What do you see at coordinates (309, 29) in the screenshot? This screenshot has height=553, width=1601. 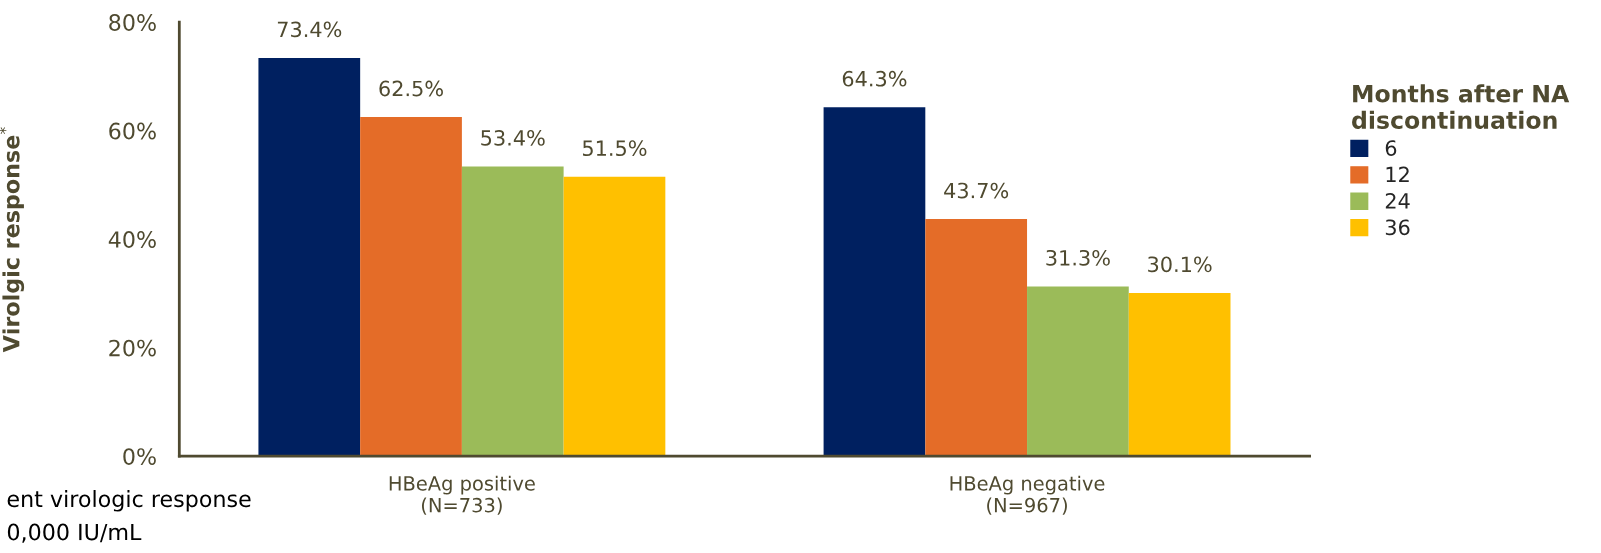 I see `data-label: 73.4%` at bounding box center [309, 29].